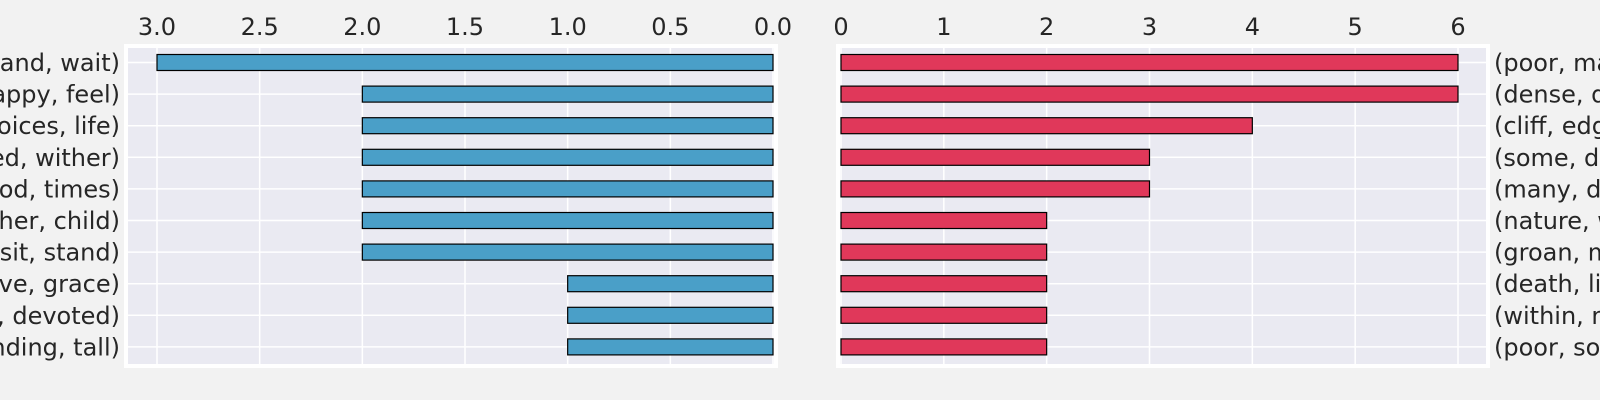 The height and width of the screenshot is (400, 1600). I want to click on right-category-label: (groan, moan), so click(1547, 253).